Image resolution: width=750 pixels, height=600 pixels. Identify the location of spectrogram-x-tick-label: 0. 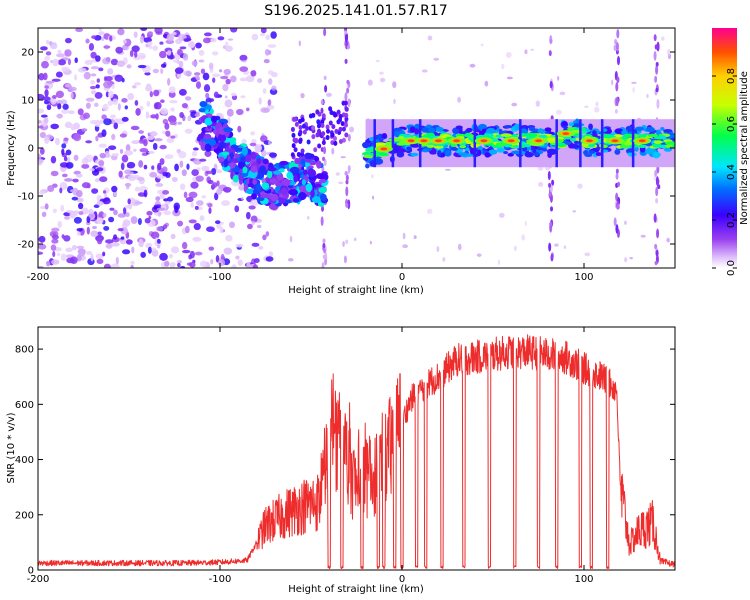
(402, 277).